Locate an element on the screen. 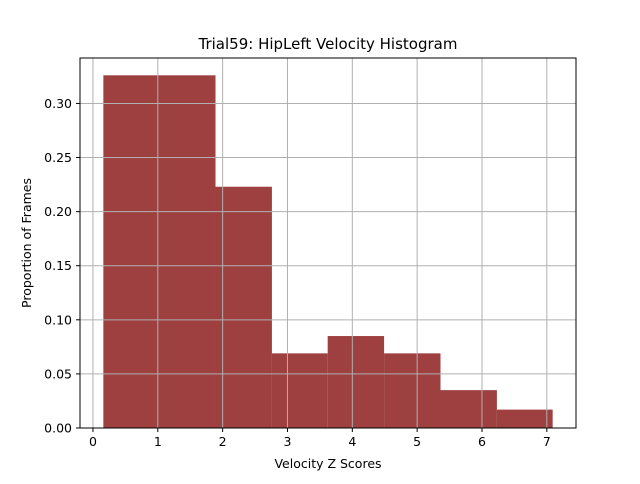  x-axis-label: Velocity Z Scores is located at coordinates (327, 463).